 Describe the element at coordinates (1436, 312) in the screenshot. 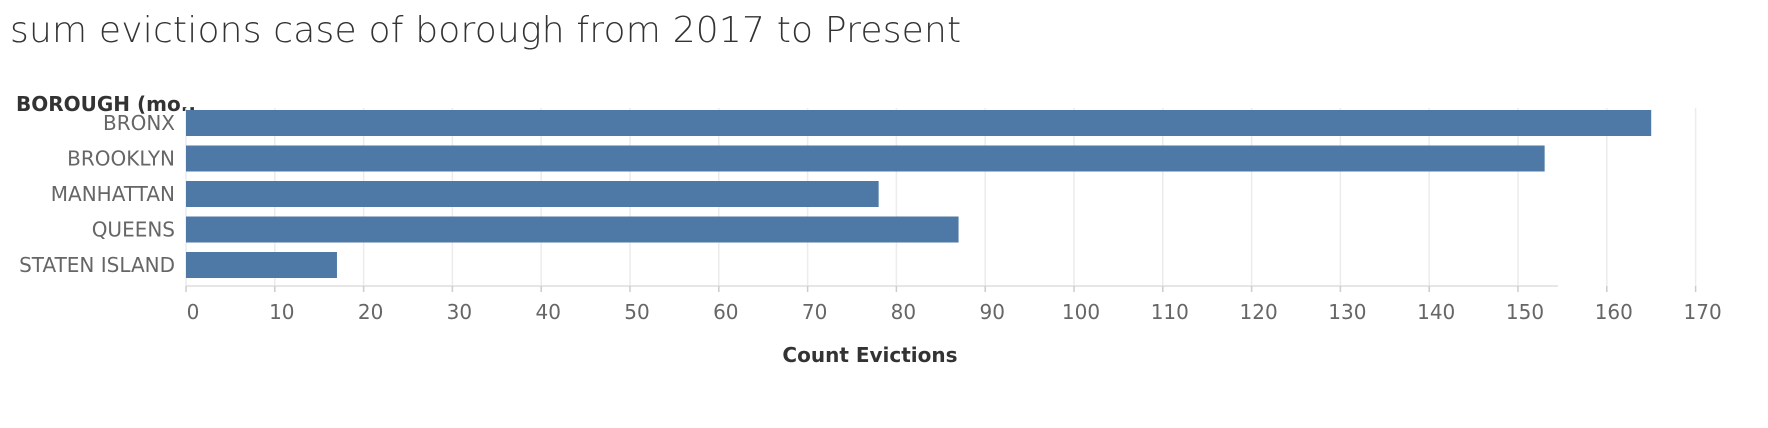

I see `tick-label: 140` at that location.